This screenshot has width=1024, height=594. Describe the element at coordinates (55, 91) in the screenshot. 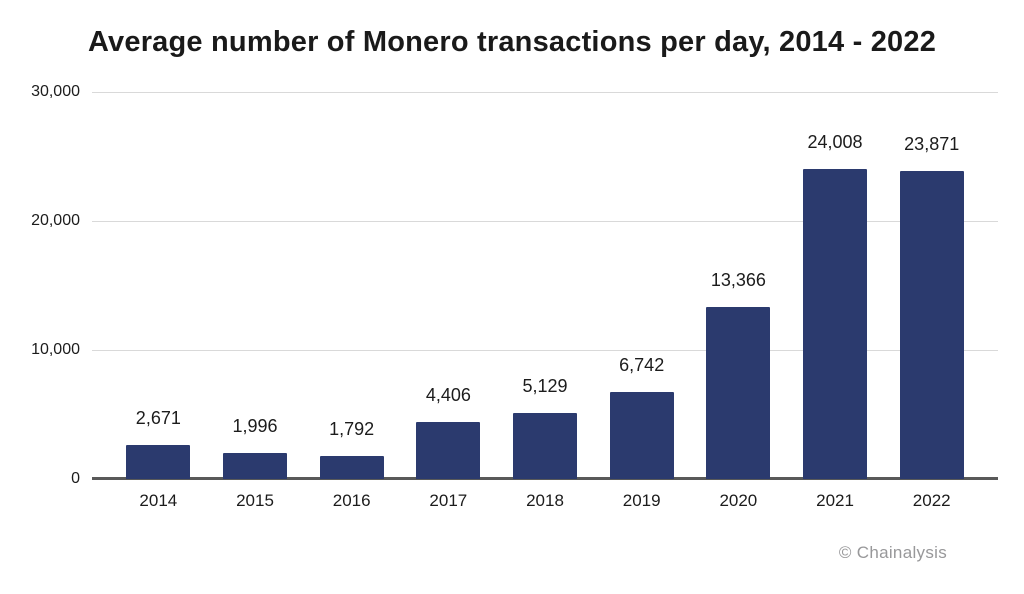

I see `y-tick-label: 30,000` at that location.